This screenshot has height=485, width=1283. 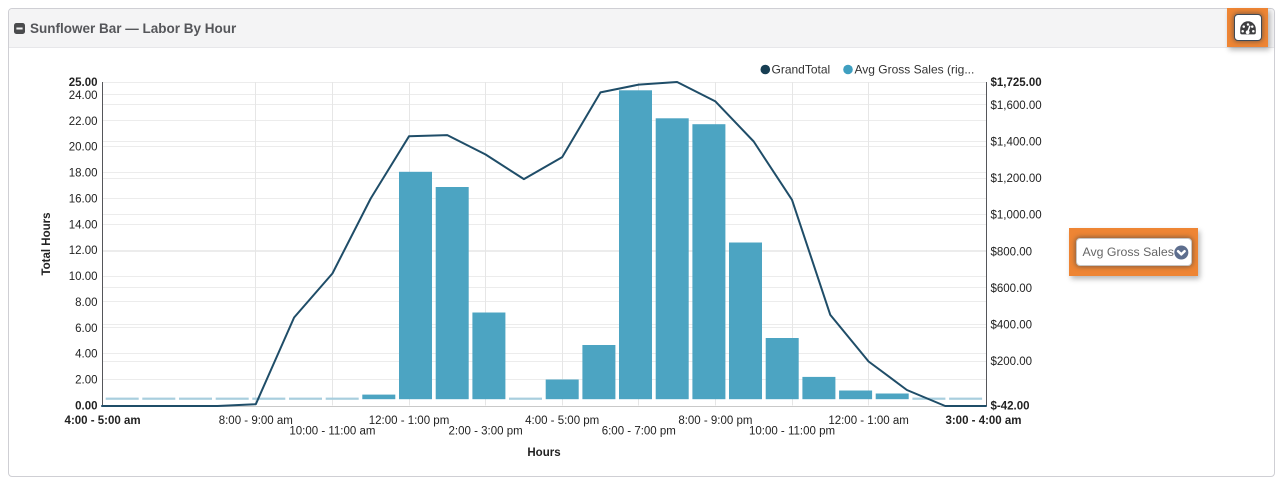 What do you see at coordinates (715, 421) in the screenshot?
I see `svg-text: 8:00 - 9:00 pm` at bounding box center [715, 421].